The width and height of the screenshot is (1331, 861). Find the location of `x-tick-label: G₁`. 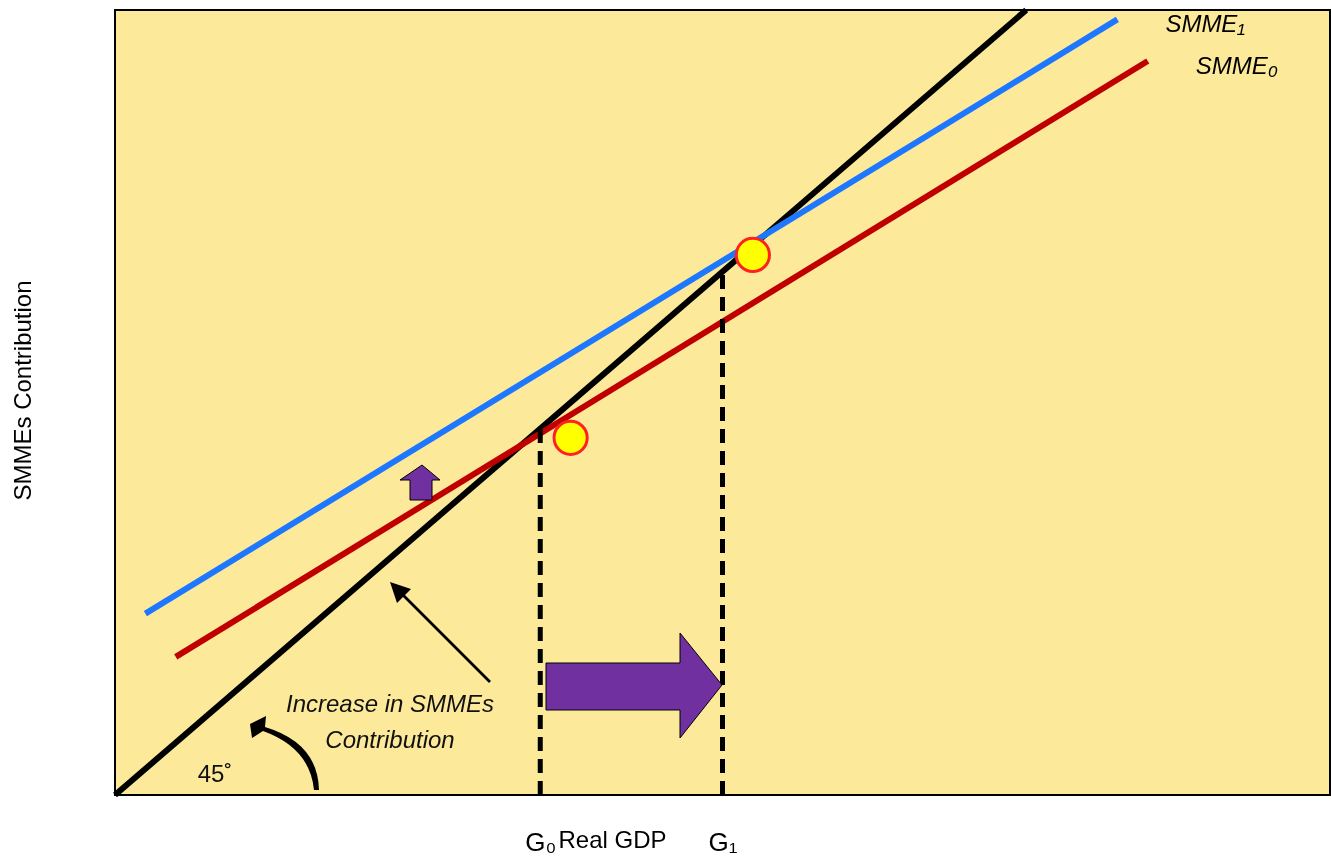

x-tick-label: G₁ is located at coordinates (723, 841).